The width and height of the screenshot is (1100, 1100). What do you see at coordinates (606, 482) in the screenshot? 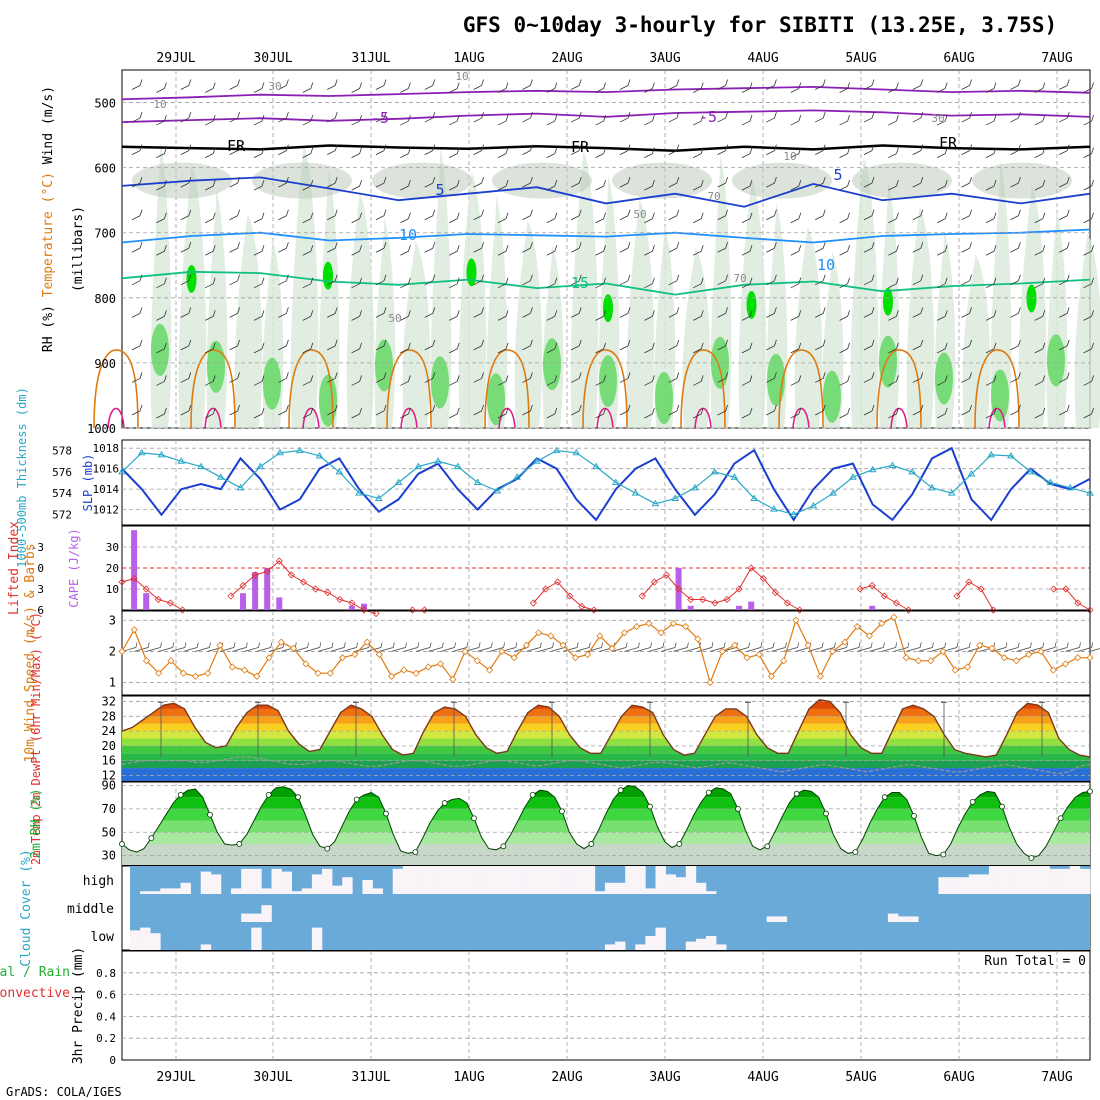
I see `panel-frame` at bounding box center [606, 482].